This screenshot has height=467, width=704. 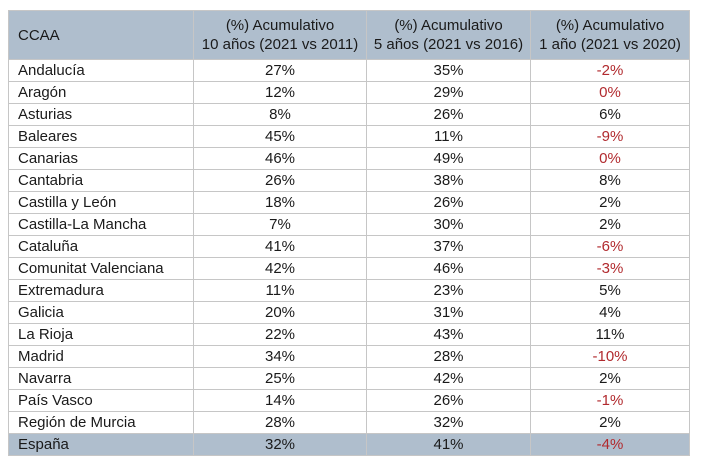 What do you see at coordinates (448, 44) in the screenshot?
I see `col-header-5y-line2: 5 años (2021 vs 2016)` at bounding box center [448, 44].